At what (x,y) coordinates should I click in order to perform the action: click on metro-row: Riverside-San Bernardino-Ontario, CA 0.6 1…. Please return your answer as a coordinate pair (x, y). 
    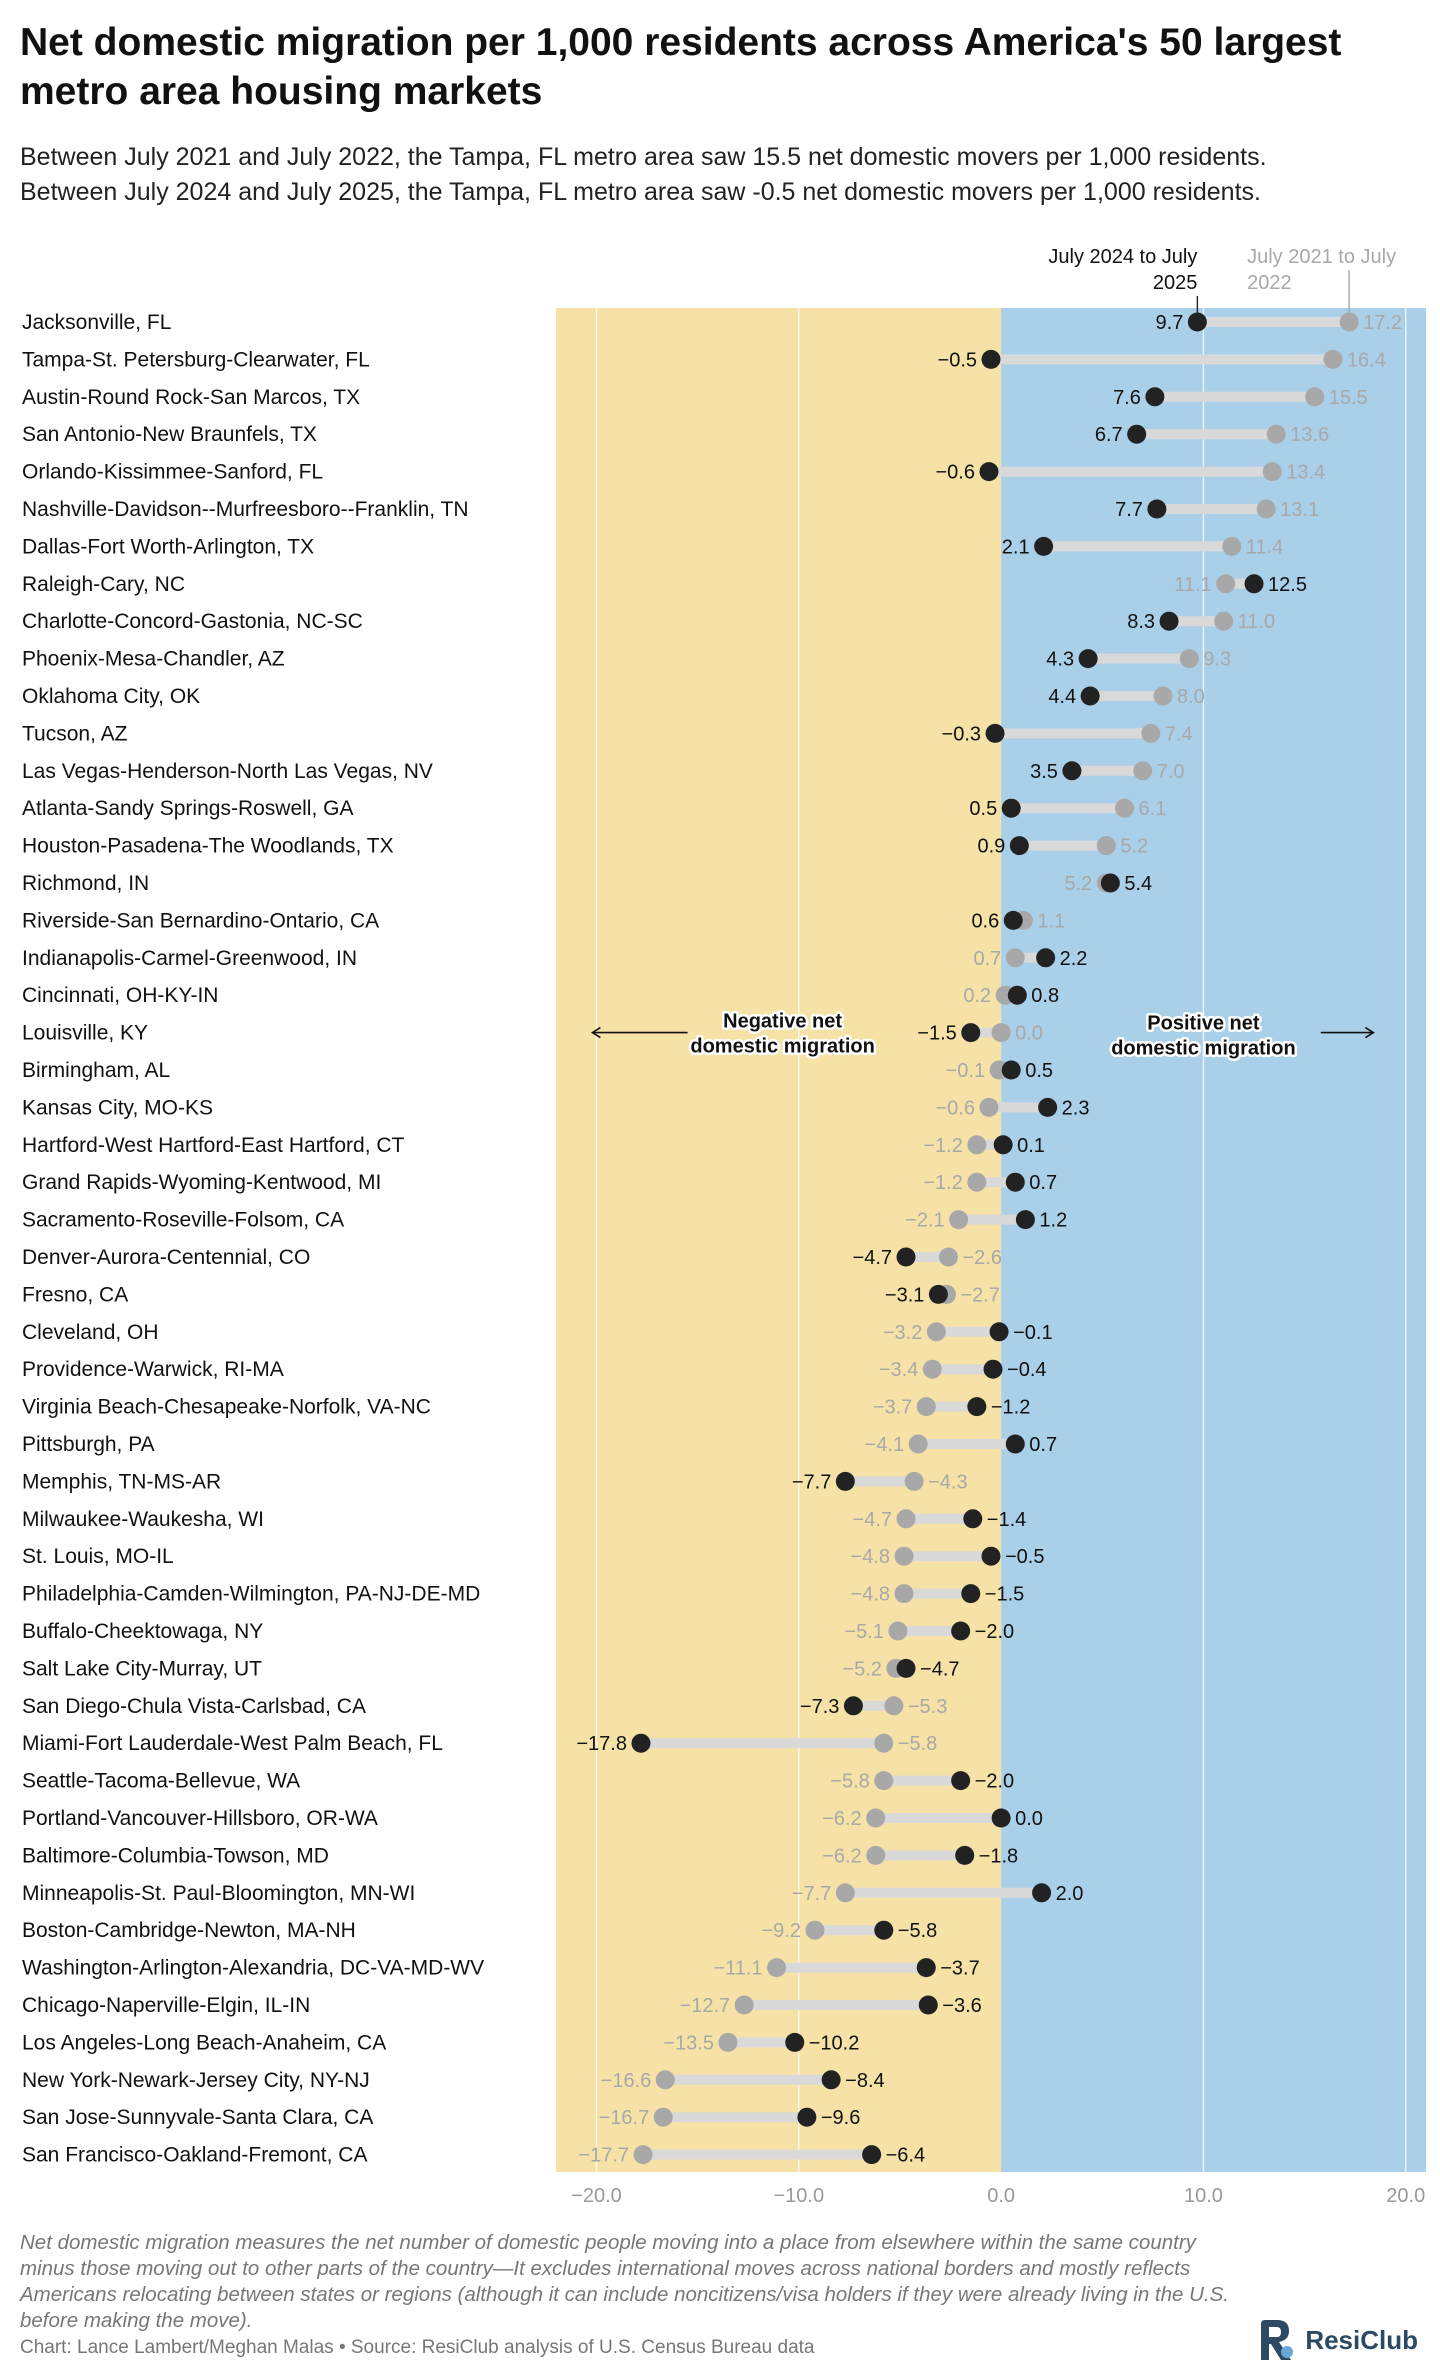
    Looking at the image, I should click on (543, 920).